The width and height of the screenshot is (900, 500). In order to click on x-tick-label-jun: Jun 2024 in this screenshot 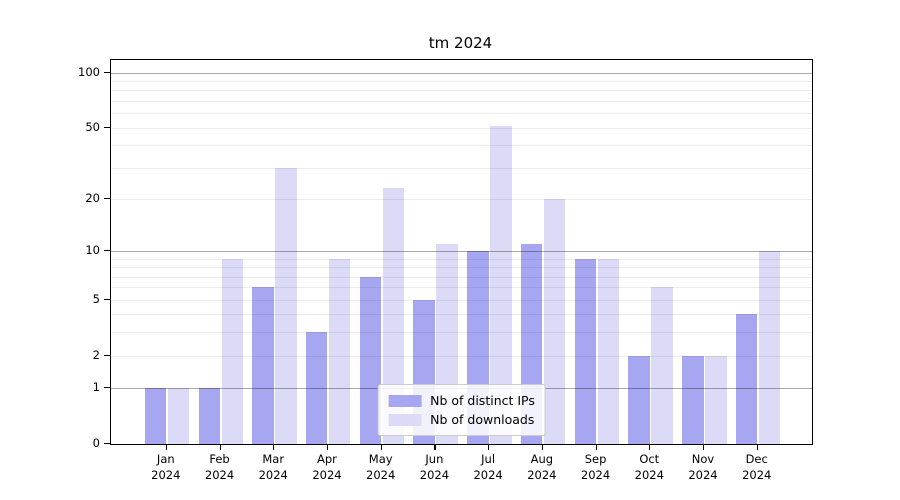, I will do `click(434, 467)`.